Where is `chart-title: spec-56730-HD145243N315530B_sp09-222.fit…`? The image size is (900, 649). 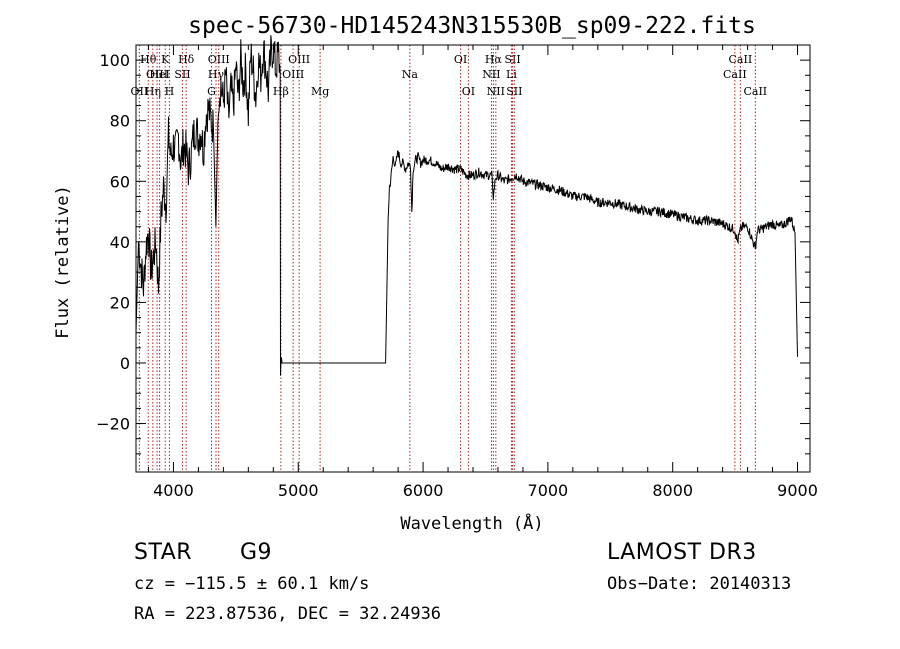 chart-title: spec-56730-HD145243N315530B_sp09-222.fit… is located at coordinates (472, 26).